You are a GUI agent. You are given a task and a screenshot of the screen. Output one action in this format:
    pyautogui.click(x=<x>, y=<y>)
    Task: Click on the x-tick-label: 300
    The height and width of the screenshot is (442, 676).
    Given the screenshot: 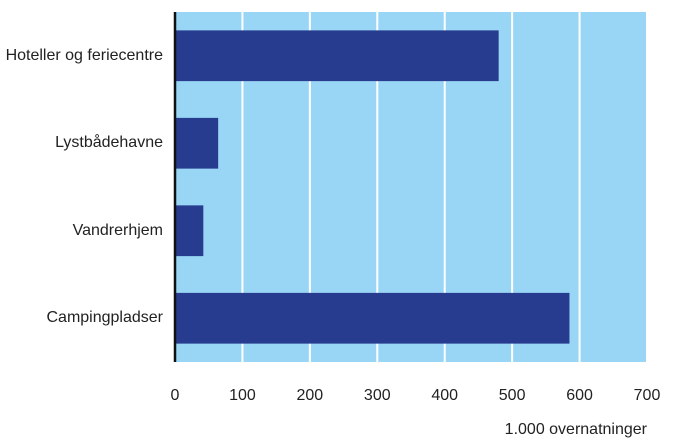 What is the action you would take?
    pyautogui.click(x=377, y=395)
    